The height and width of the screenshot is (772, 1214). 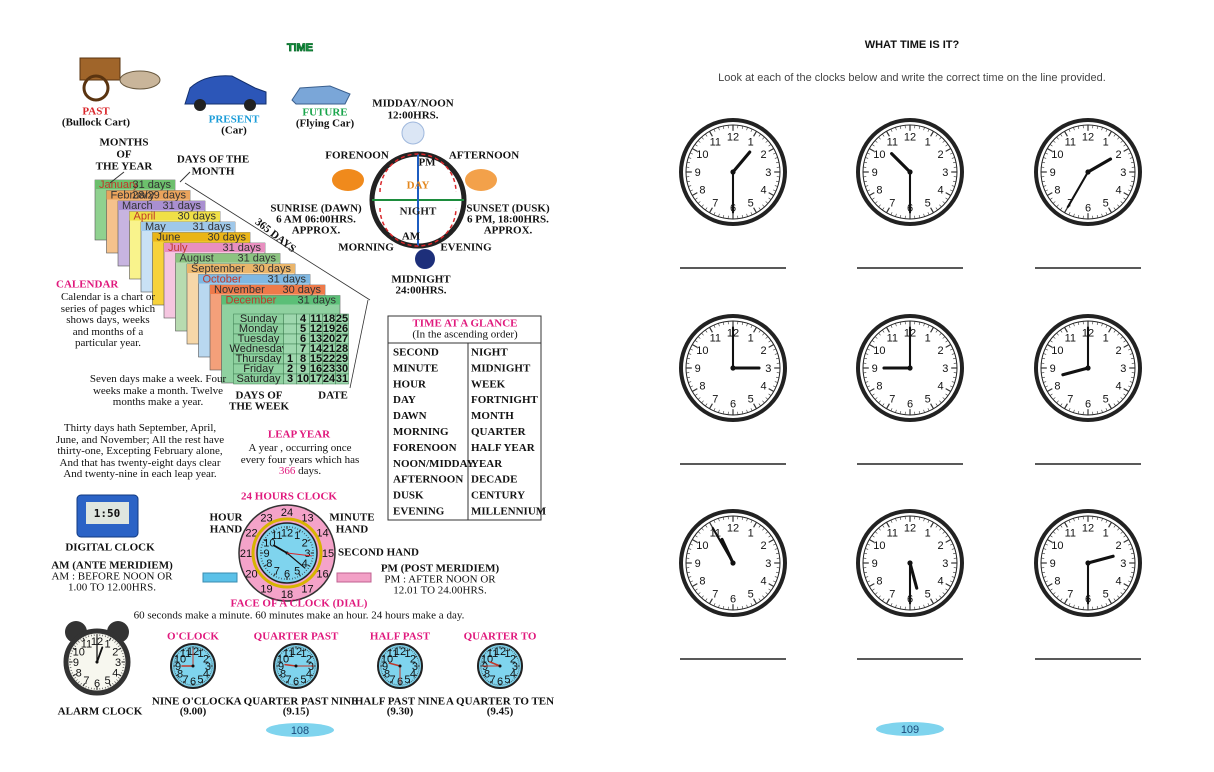 What do you see at coordinates (316, 209) in the screenshot?
I see `sunrise-text: SUNRISE (DAWN)` at bounding box center [316, 209].